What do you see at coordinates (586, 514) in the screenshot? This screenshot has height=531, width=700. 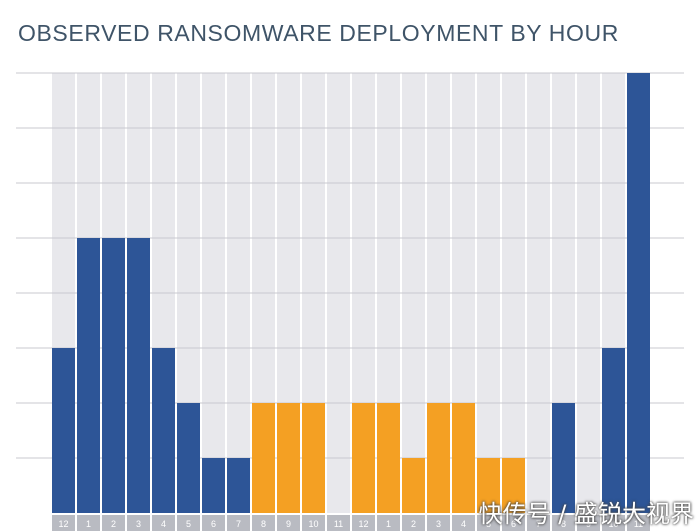 I see `watermark: 快传号 / 盛锐大视界` at bounding box center [586, 514].